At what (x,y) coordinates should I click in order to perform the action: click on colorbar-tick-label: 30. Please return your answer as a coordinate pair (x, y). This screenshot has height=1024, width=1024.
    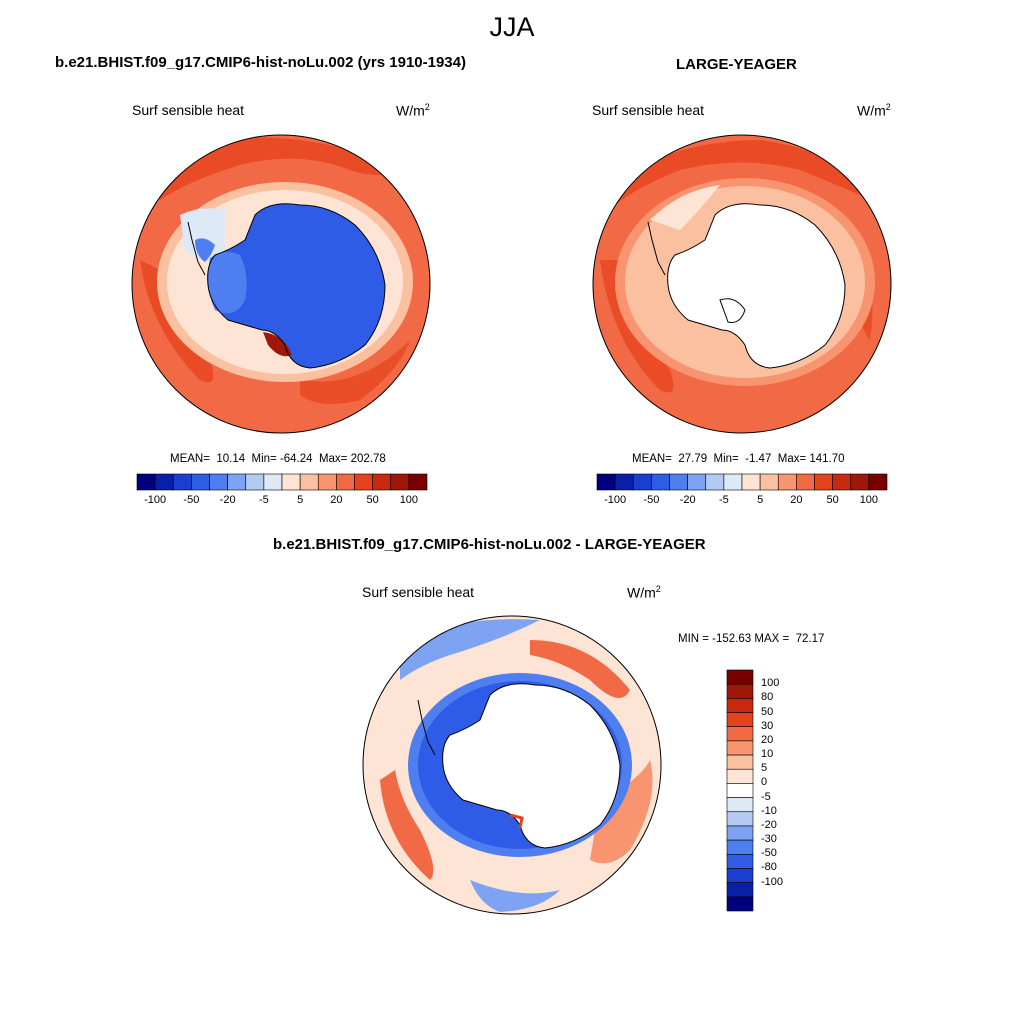
    Looking at the image, I should click on (767, 725).